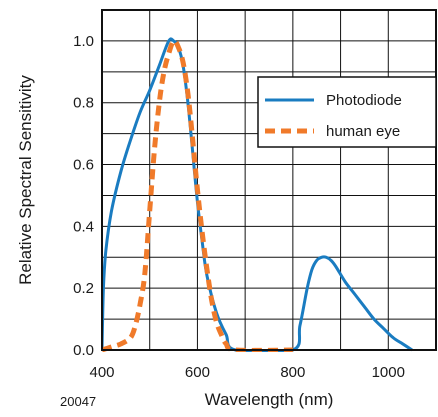 This screenshot has width=438, height=417. What do you see at coordinates (83, 226) in the screenshot?
I see `y-tick-label: 0.4` at bounding box center [83, 226].